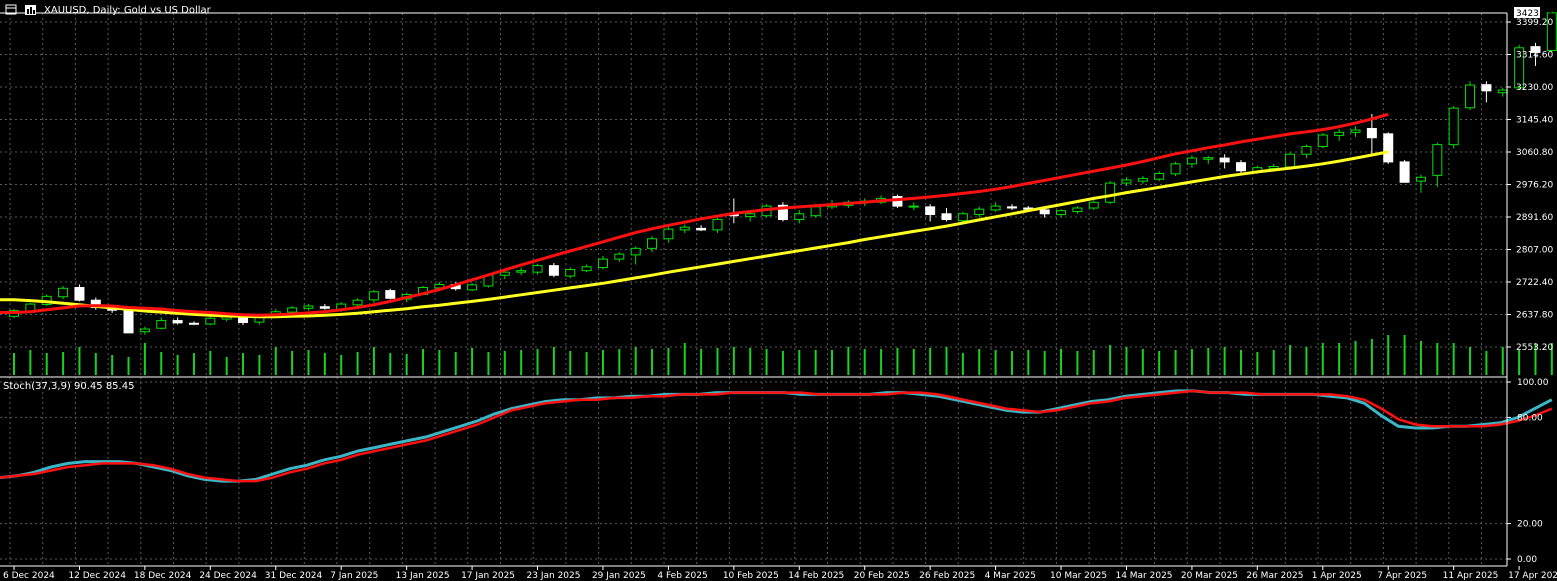 Image resolution: width=1557 pixels, height=581 pixels. I want to click on symbol-title: XAUUSD, Daily: Gold vs US Dollar, so click(128, 10).